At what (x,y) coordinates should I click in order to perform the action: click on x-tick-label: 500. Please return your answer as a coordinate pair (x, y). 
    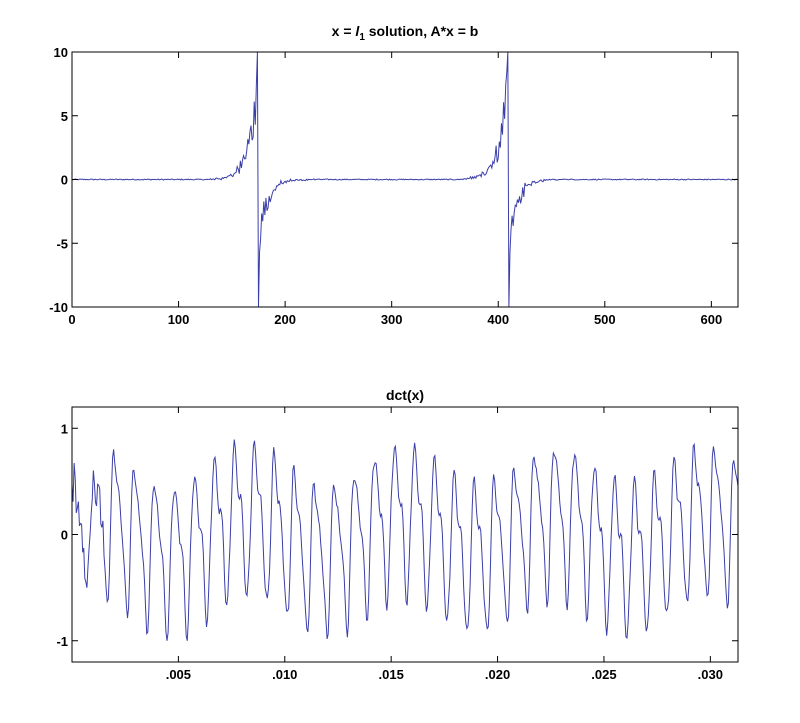
    Looking at the image, I should click on (605, 319).